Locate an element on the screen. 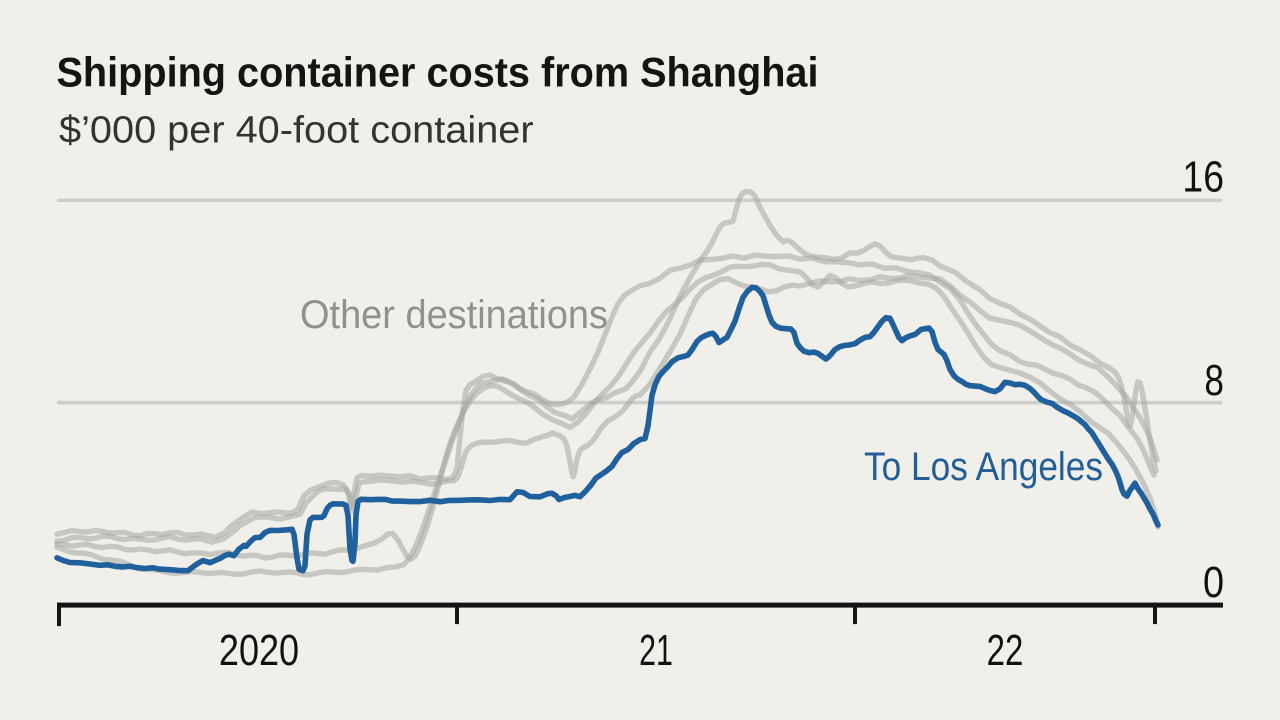  svg-text: 8 is located at coordinates (1214, 380).